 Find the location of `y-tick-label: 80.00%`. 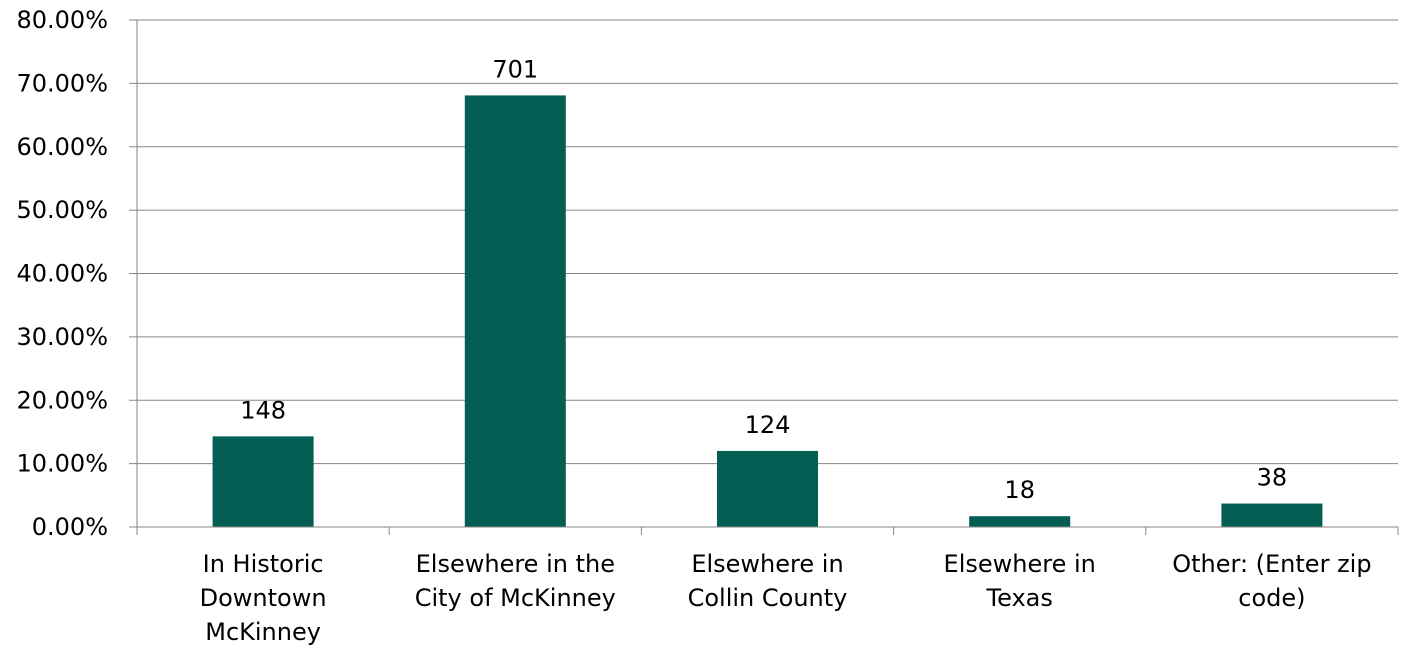

y-tick-label: 80.00% is located at coordinates (62, 20).